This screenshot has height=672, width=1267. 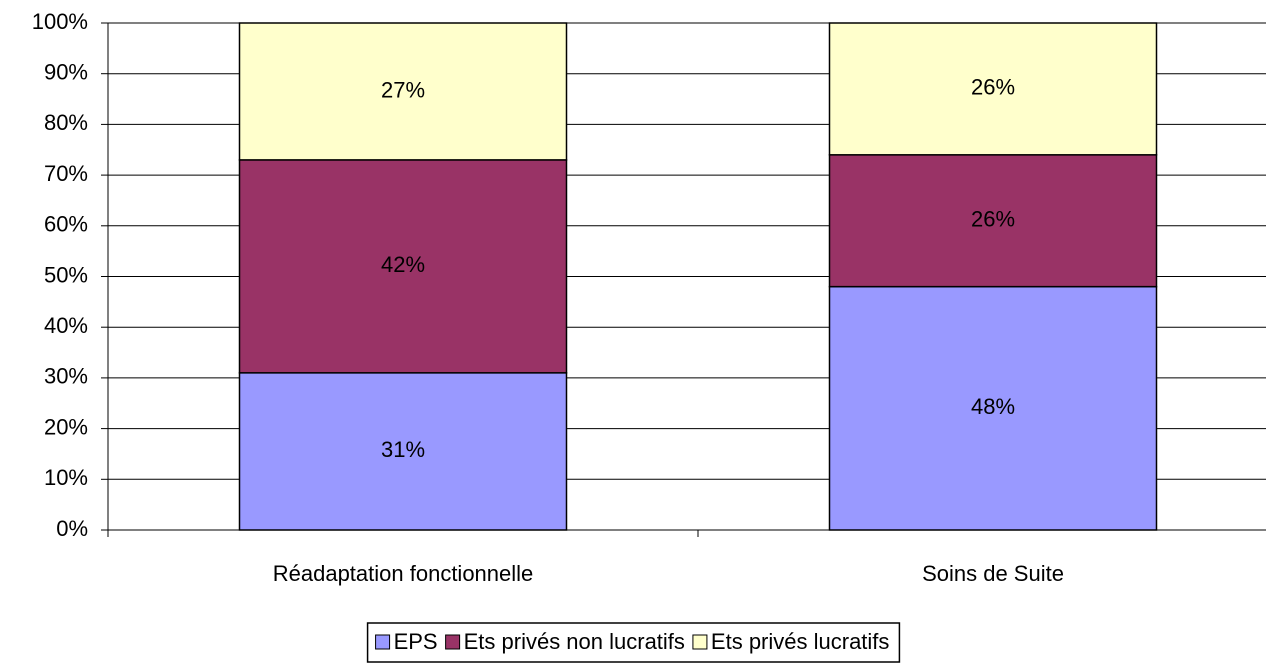 What do you see at coordinates (66, 173) in the screenshot?
I see `y-tick-label: 70%` at bounding box center [66, 173].